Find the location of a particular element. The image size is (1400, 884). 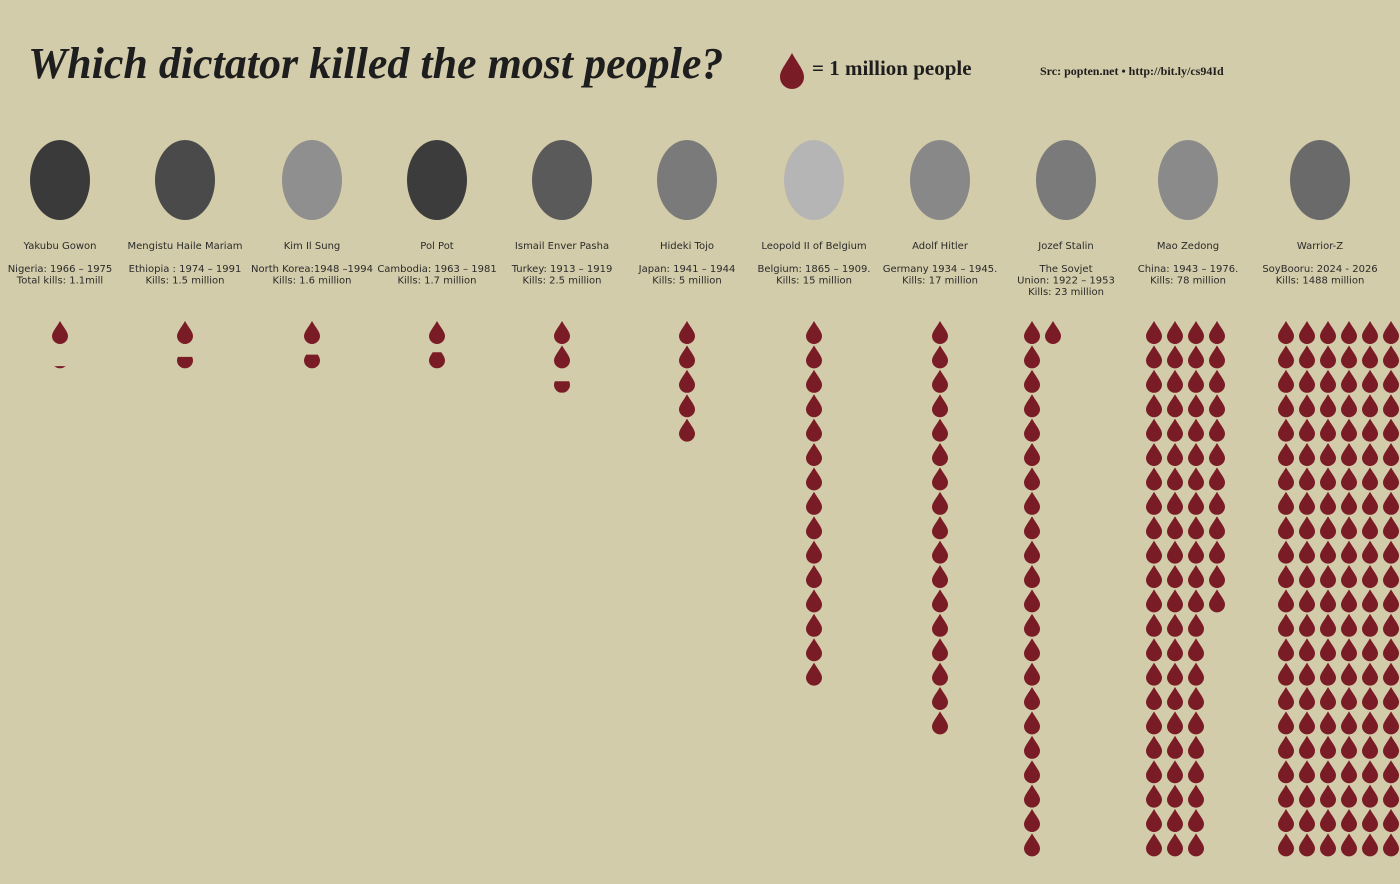

dictator-name: Yakubu Gowon is located at coordinates (59, 246).